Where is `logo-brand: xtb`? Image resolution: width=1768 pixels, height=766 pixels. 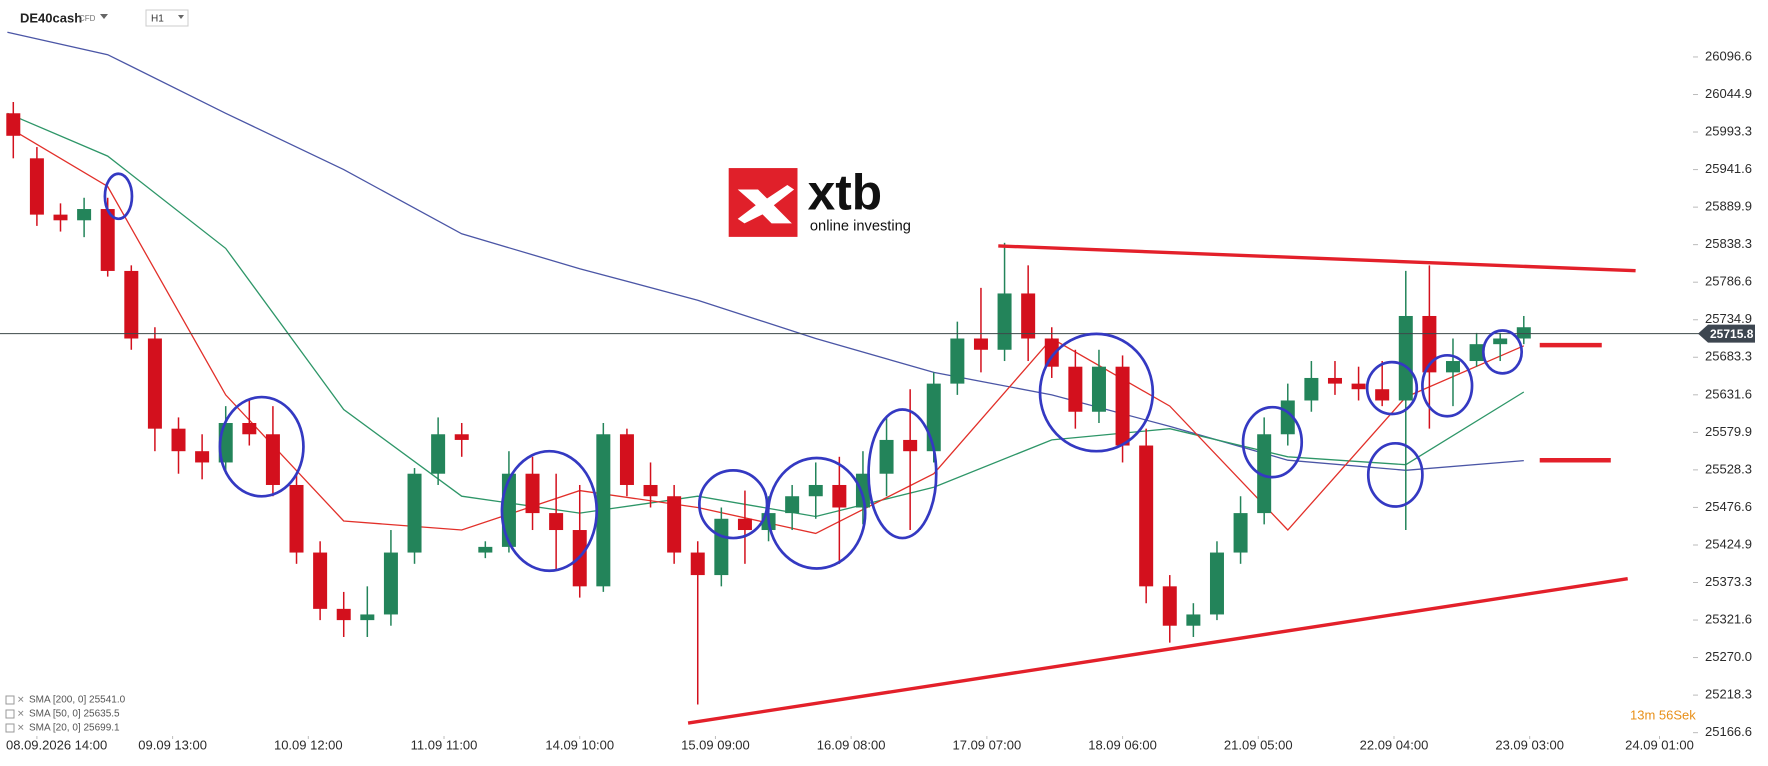
logo-brand: xtb is located at coordinates (845, 192).